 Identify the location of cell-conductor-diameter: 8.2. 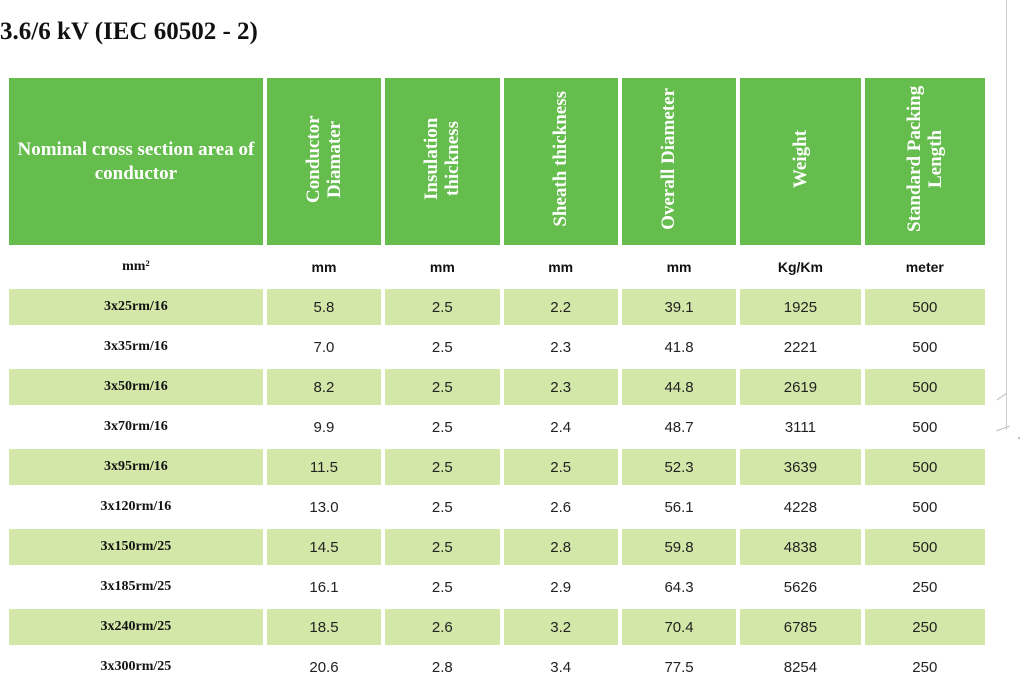
(324, 387).